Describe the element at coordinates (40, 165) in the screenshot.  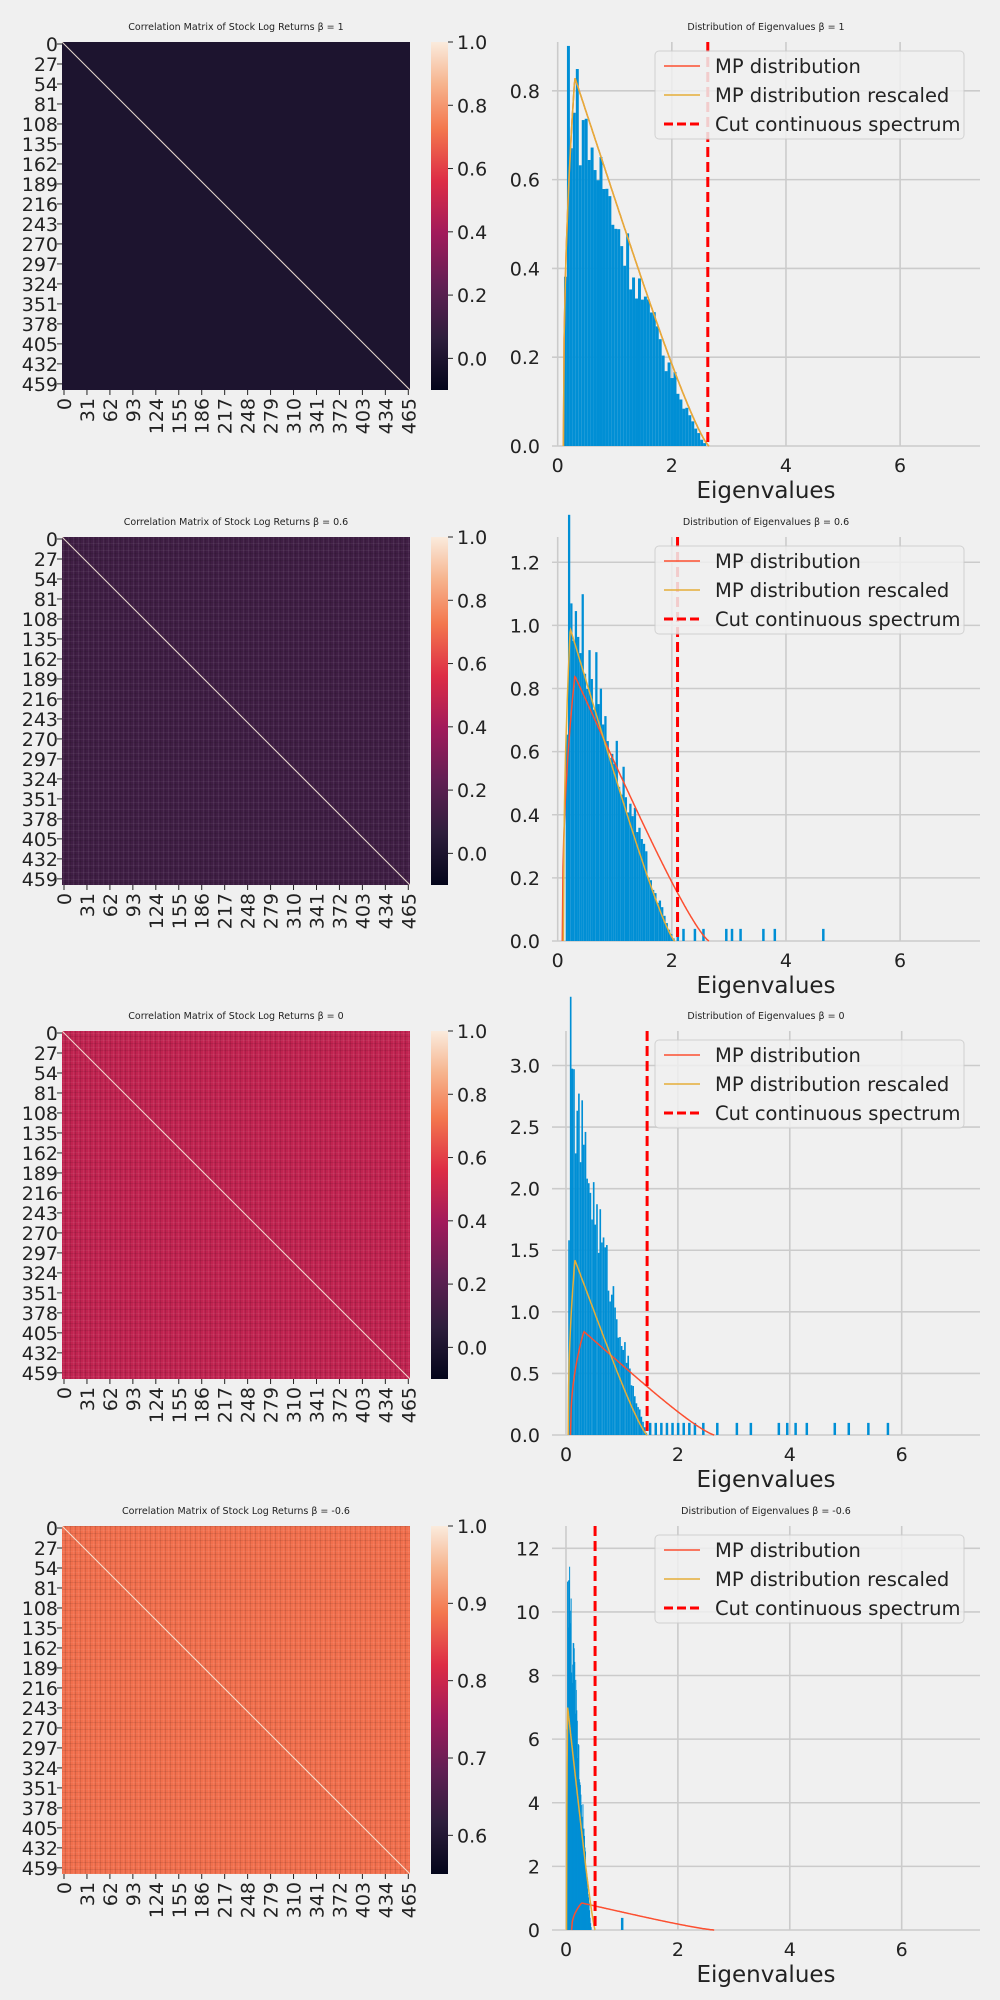
I see `heatmap-ytick-label: 162` at that location.